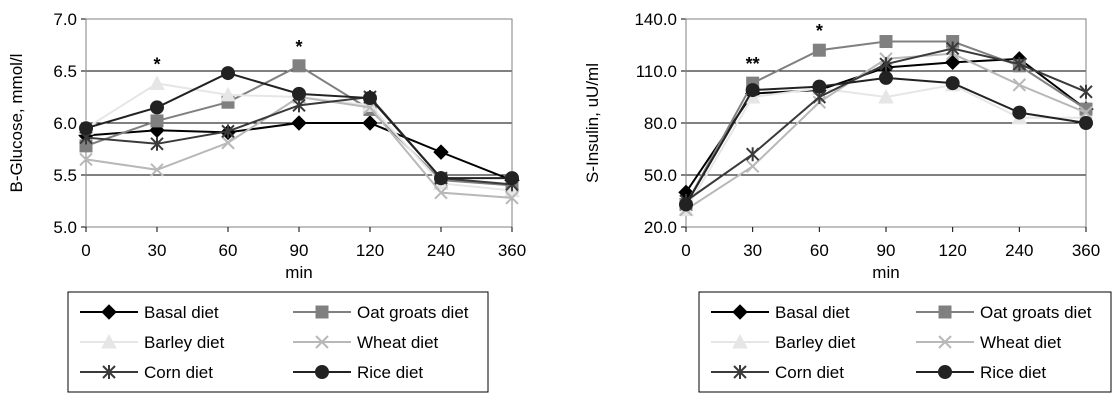 Image resolution: width=1116 pixels, height=394 pixels. Describe the element at coordinates (299, 141) in the screenshot. I see `series-corn-diet` at that location.